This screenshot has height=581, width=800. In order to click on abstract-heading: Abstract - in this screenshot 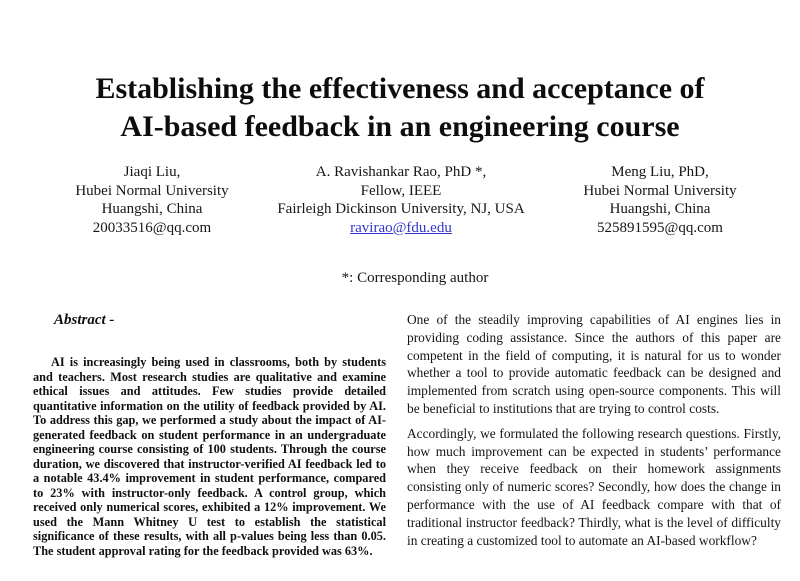, I will do `click(84, 320)`.